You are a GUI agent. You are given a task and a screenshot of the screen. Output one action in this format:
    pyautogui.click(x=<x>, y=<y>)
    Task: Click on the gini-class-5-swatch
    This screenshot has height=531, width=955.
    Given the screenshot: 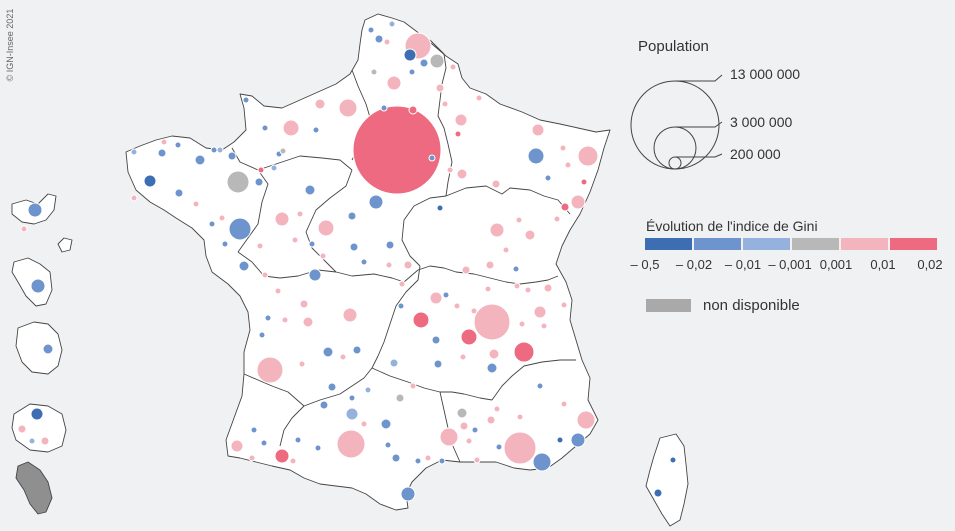 What is the action you would take?
    pyautogui.click(x=864, y=244)
    